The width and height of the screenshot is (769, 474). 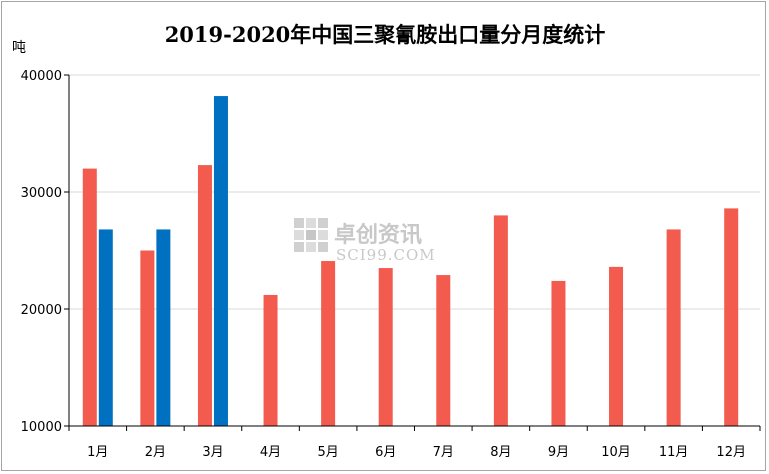 What do you see at coordinates (41, 427) in the screenshot?
I see `y-tick-label: 10000` at bounding box center [41, 427].